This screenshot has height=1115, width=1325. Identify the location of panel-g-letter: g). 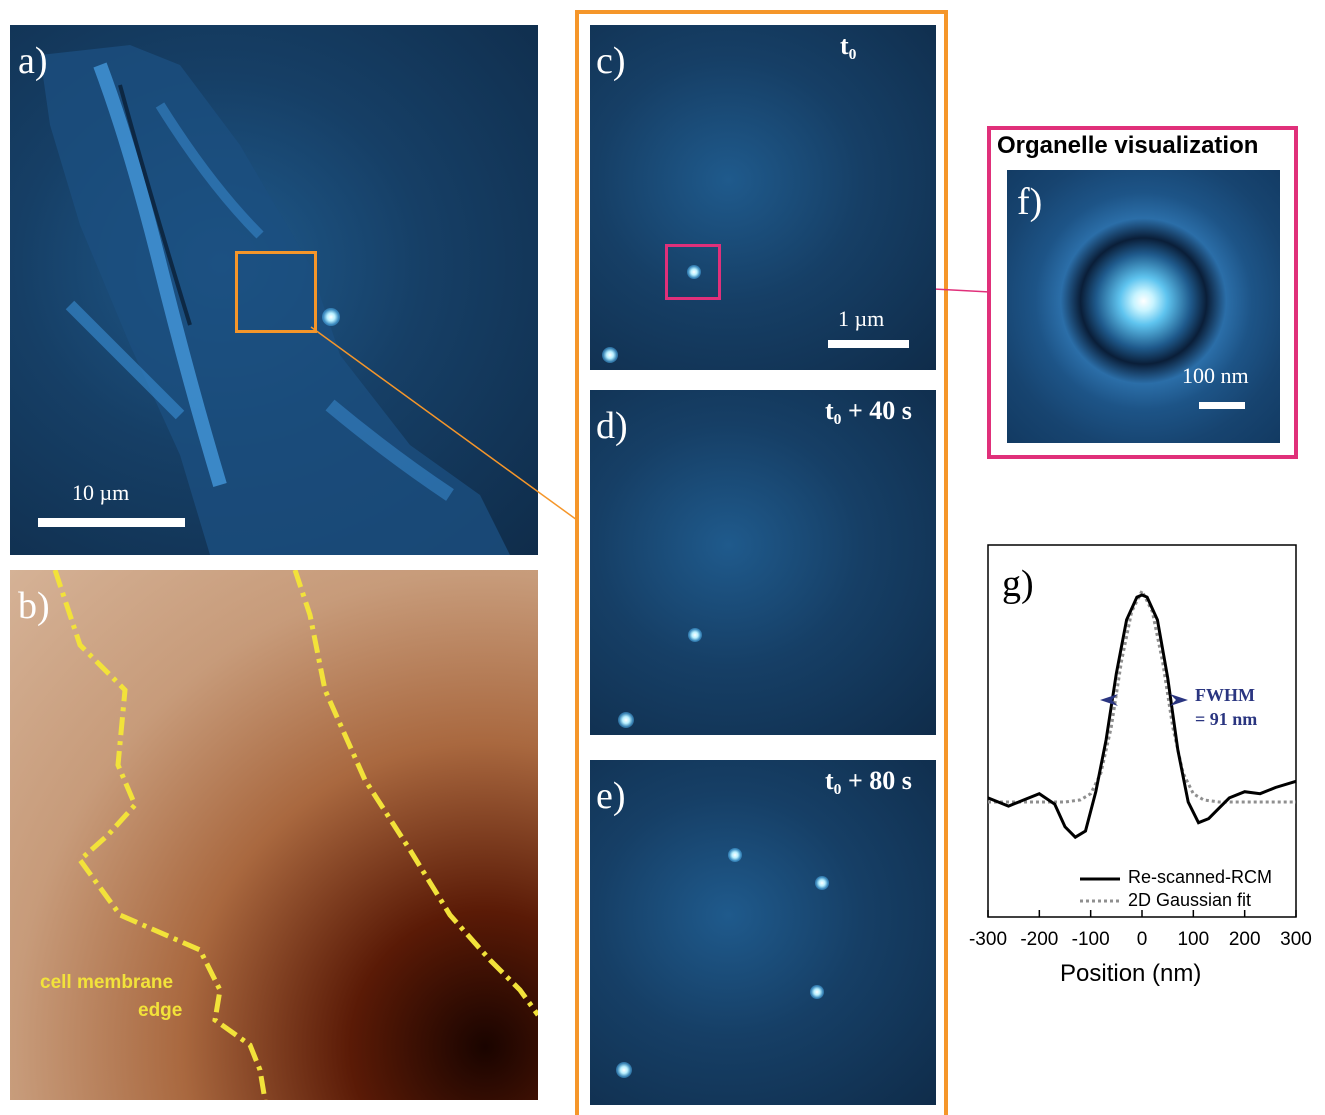
(1018, 584).